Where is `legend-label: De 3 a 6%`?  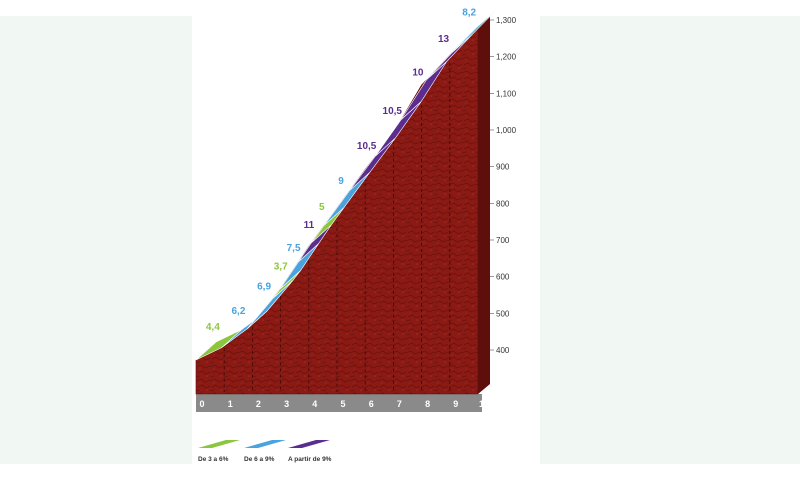 legend-label: De 3 a 6% is located at coordinates (213, 459).